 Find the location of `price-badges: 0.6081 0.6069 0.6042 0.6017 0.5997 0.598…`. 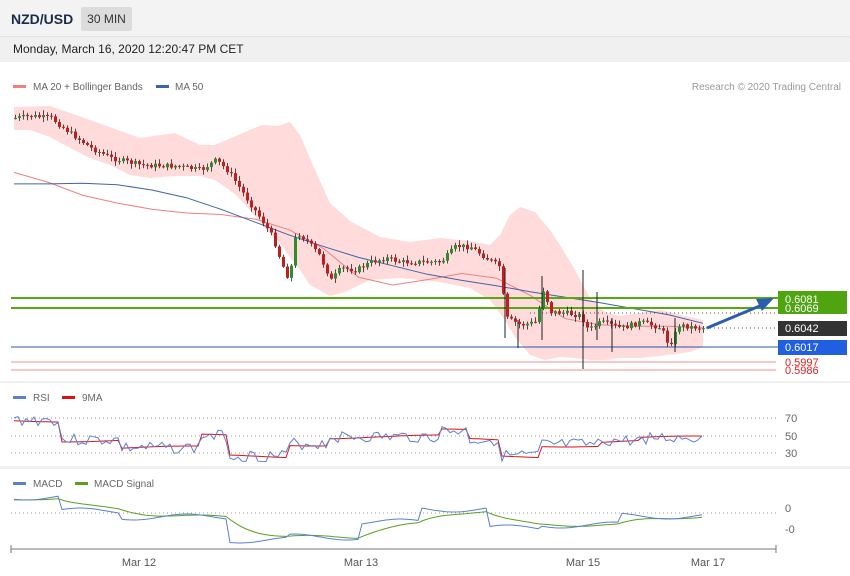

price-badges: 0.6081 0.6069 0.6042 0.6017 0.5997 0.598… is located at coordinates (812, 334).